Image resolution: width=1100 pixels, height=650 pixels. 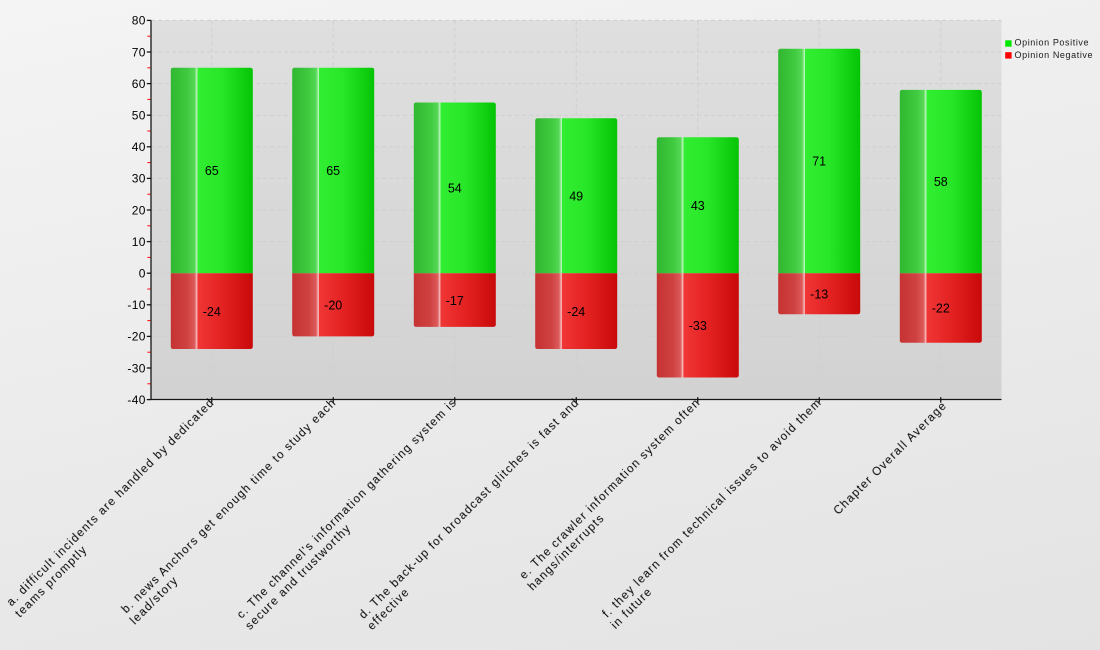 I want to click on svg-text: 54, so click(x=455, y=189).